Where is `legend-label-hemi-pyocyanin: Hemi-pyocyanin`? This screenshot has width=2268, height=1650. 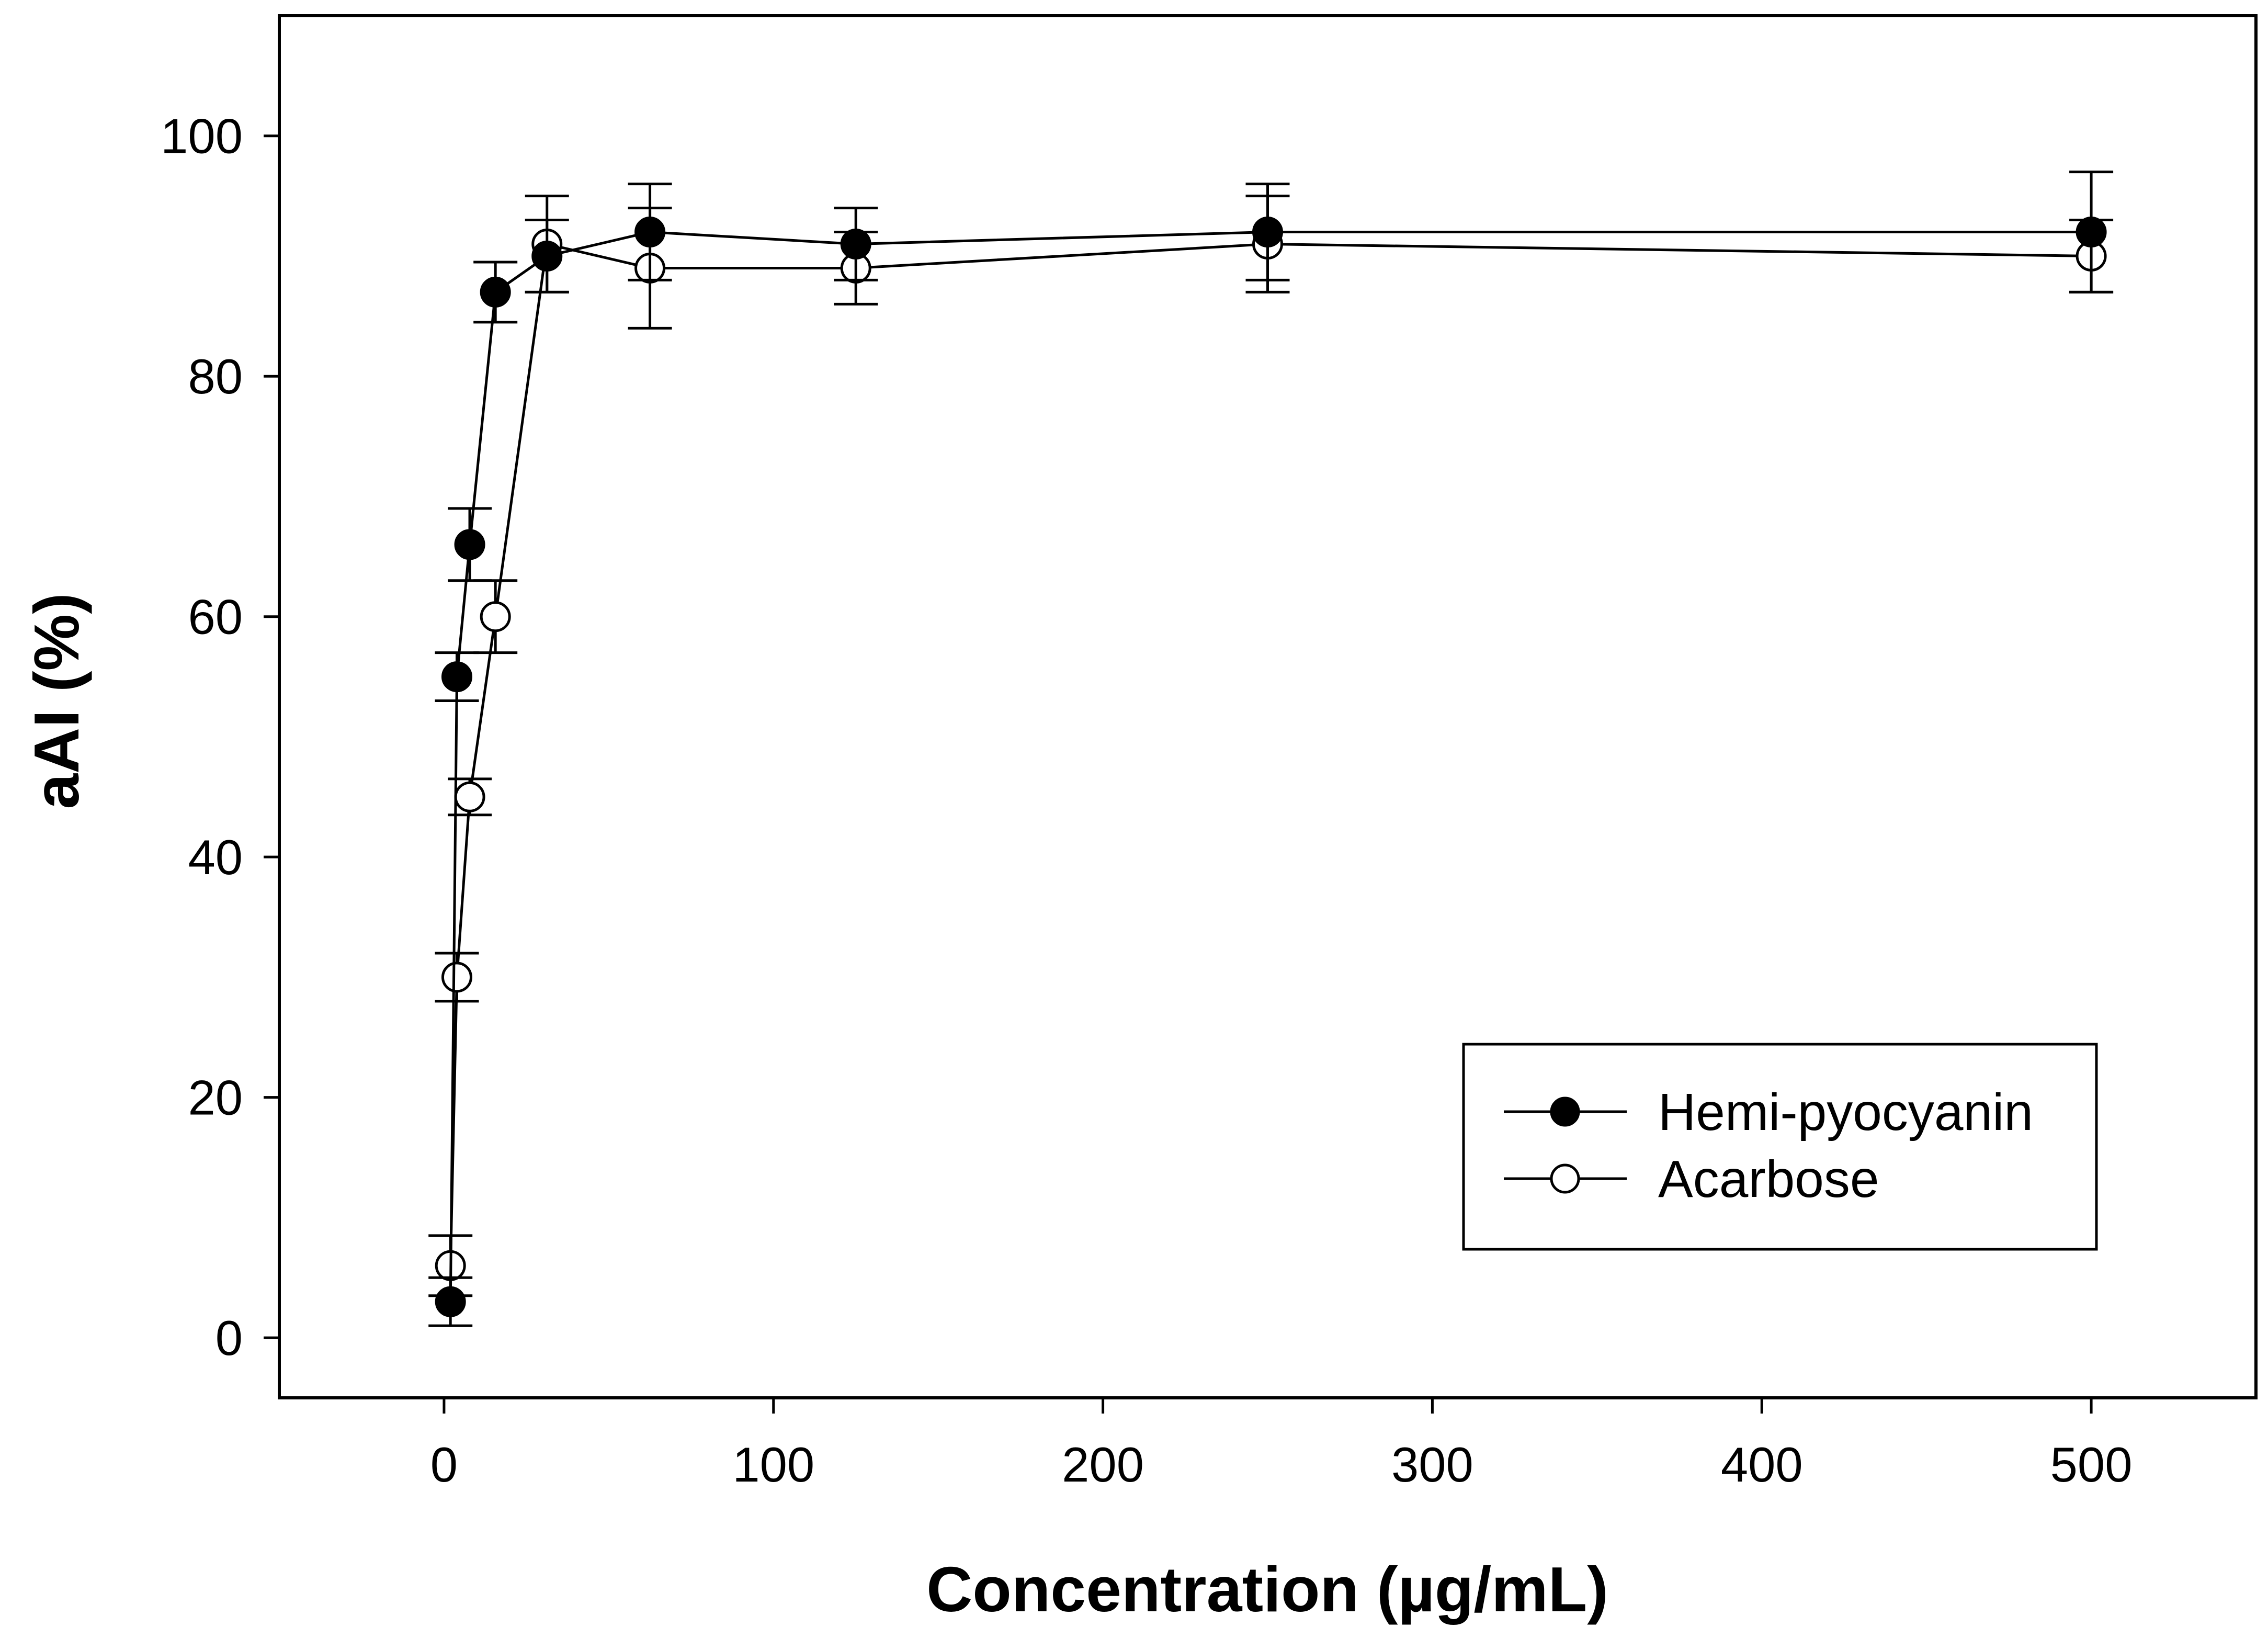 legend-label-hemi-pyocyanin: Hemi-pyocyanin is located at coordinates (1845, 1112).